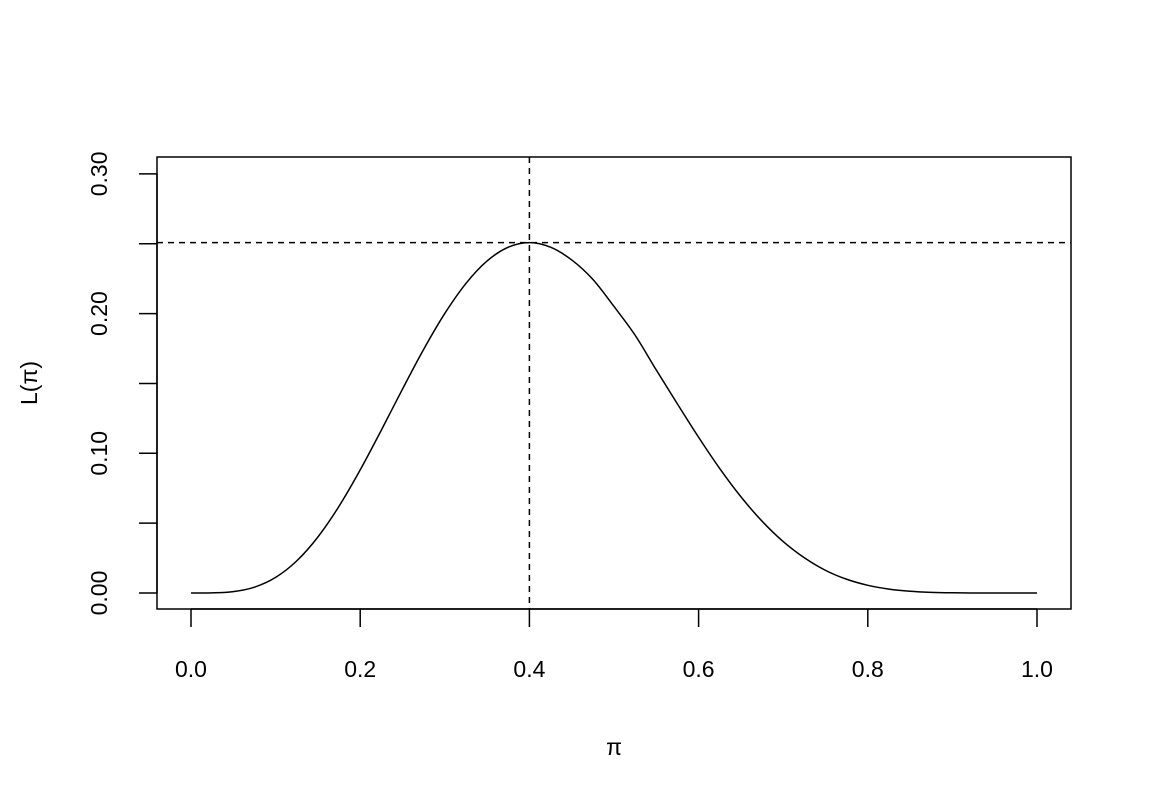 The height and width of the screenshot is (806, 1152). Describe the element at coordinates (191, 669) in the screenshot. I see `x-tick-label: 0.0` at that location.